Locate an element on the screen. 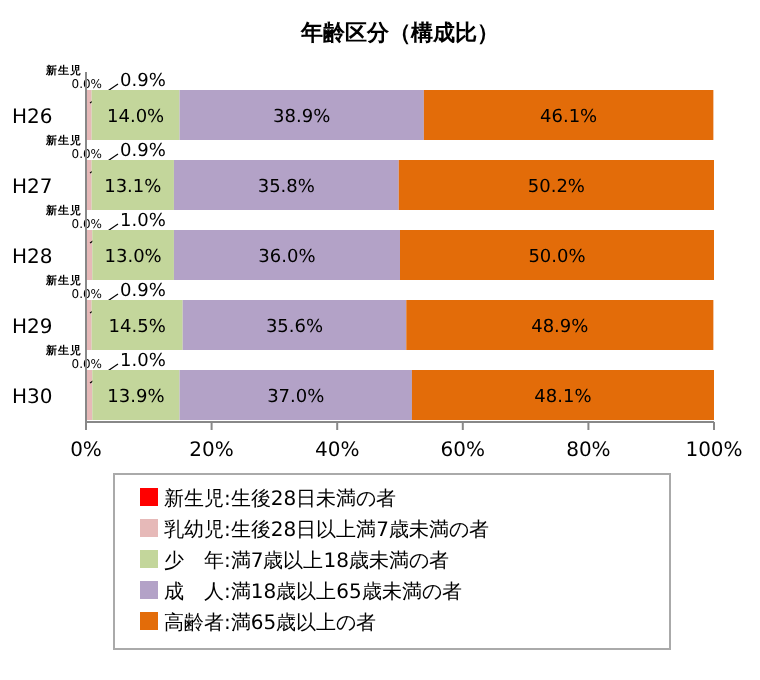 The width and height of the screenshot is (760, 680). data-label: 37.0% is located at coordinates (296, 398).